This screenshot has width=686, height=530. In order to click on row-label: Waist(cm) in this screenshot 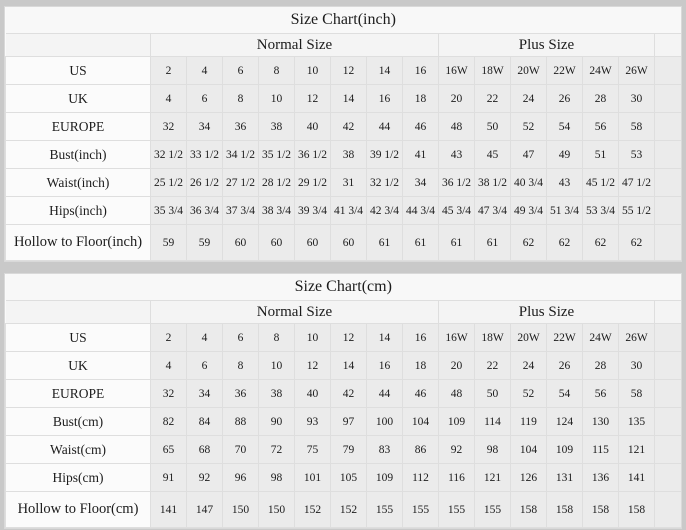, I will do `click(78, 449)`.